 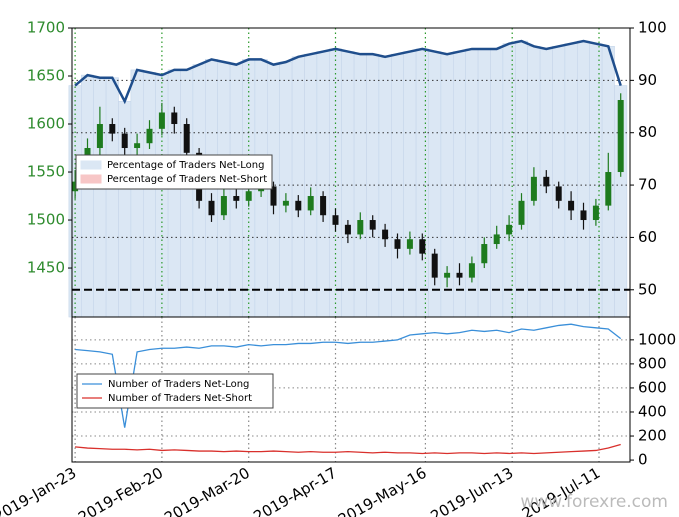 What do you see at coordinates (647, 185) in the screenshot?
I see `y2-tick-label: 70` at bounding box center [647, 185].